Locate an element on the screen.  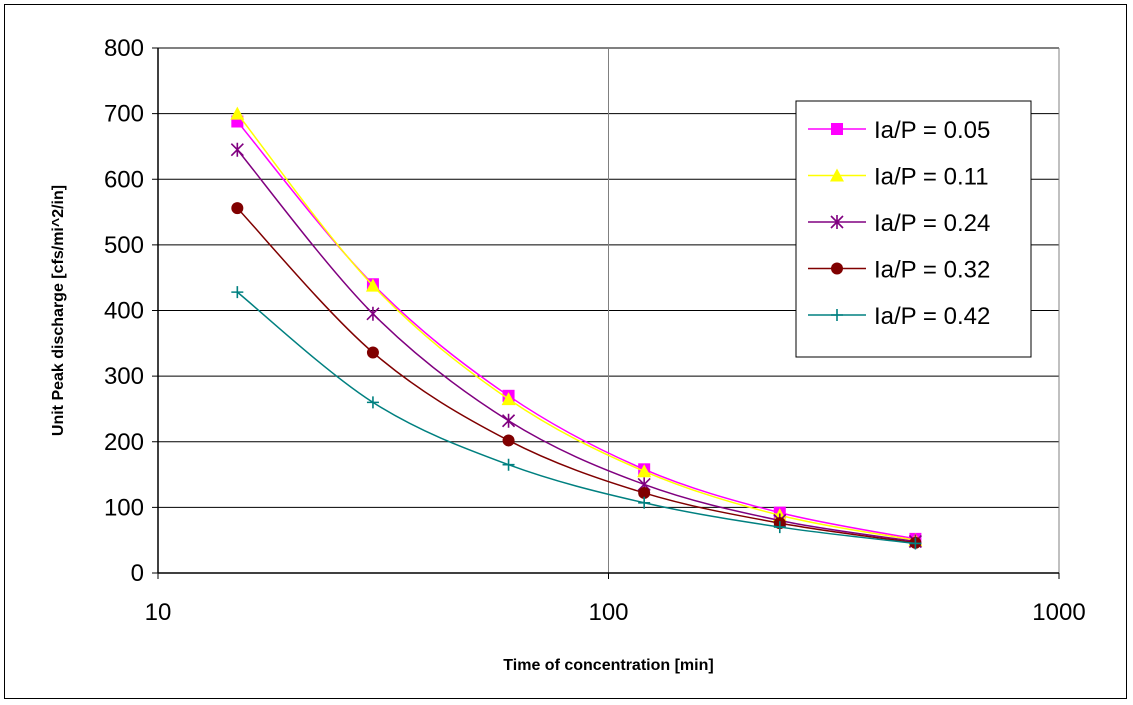
y-tick-label: 700 is located at coordinates (124, 114).